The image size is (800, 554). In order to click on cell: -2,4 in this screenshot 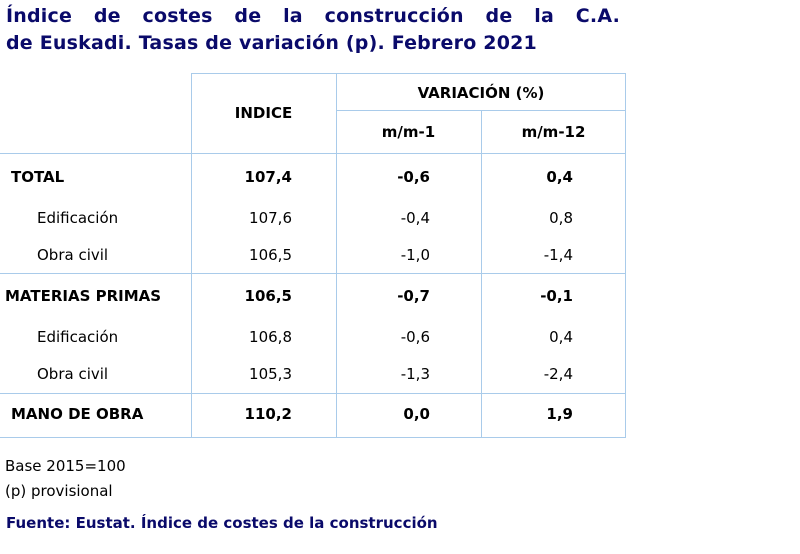, I will do `click(558, 374)`.